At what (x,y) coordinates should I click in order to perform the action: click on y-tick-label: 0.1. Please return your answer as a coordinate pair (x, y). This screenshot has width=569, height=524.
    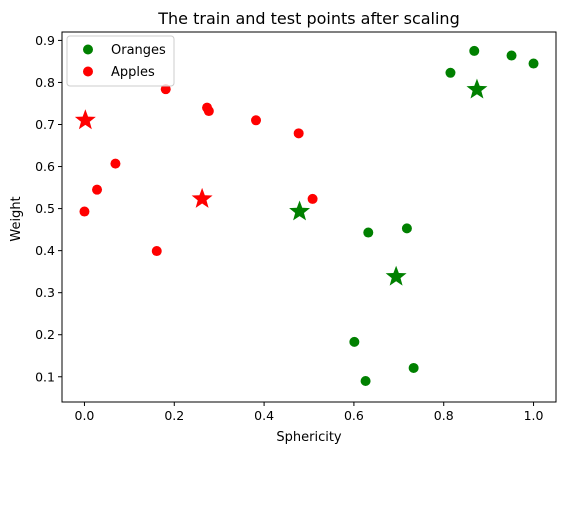
    Looking at the image, I should click on (45, 376).